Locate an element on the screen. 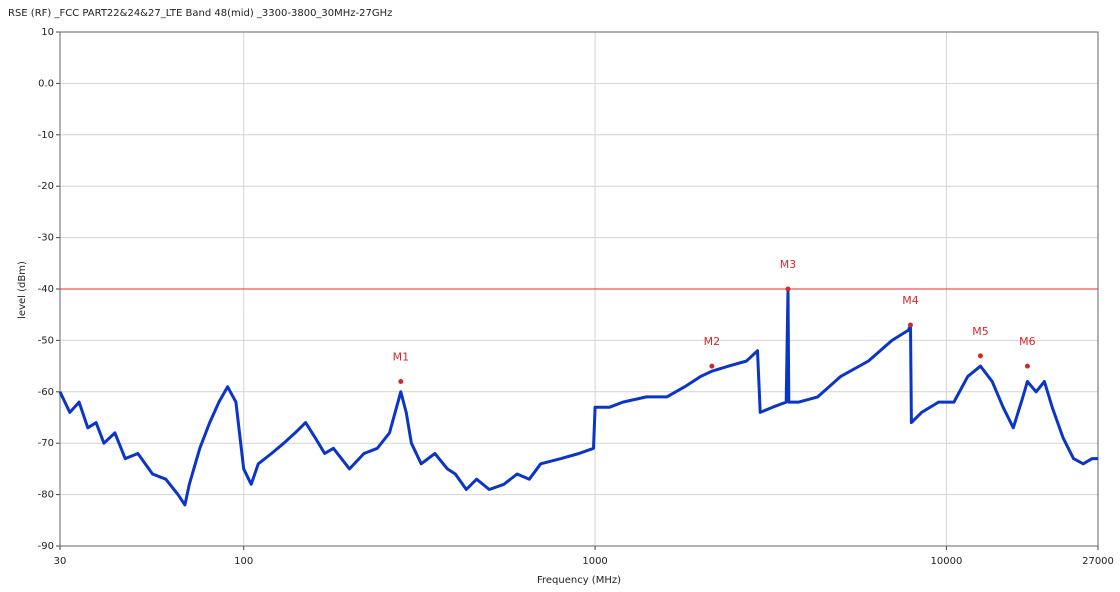 The width and height of the screenshot is (1120, 592). marker-label: M3 is located at coordinates (788, 264).